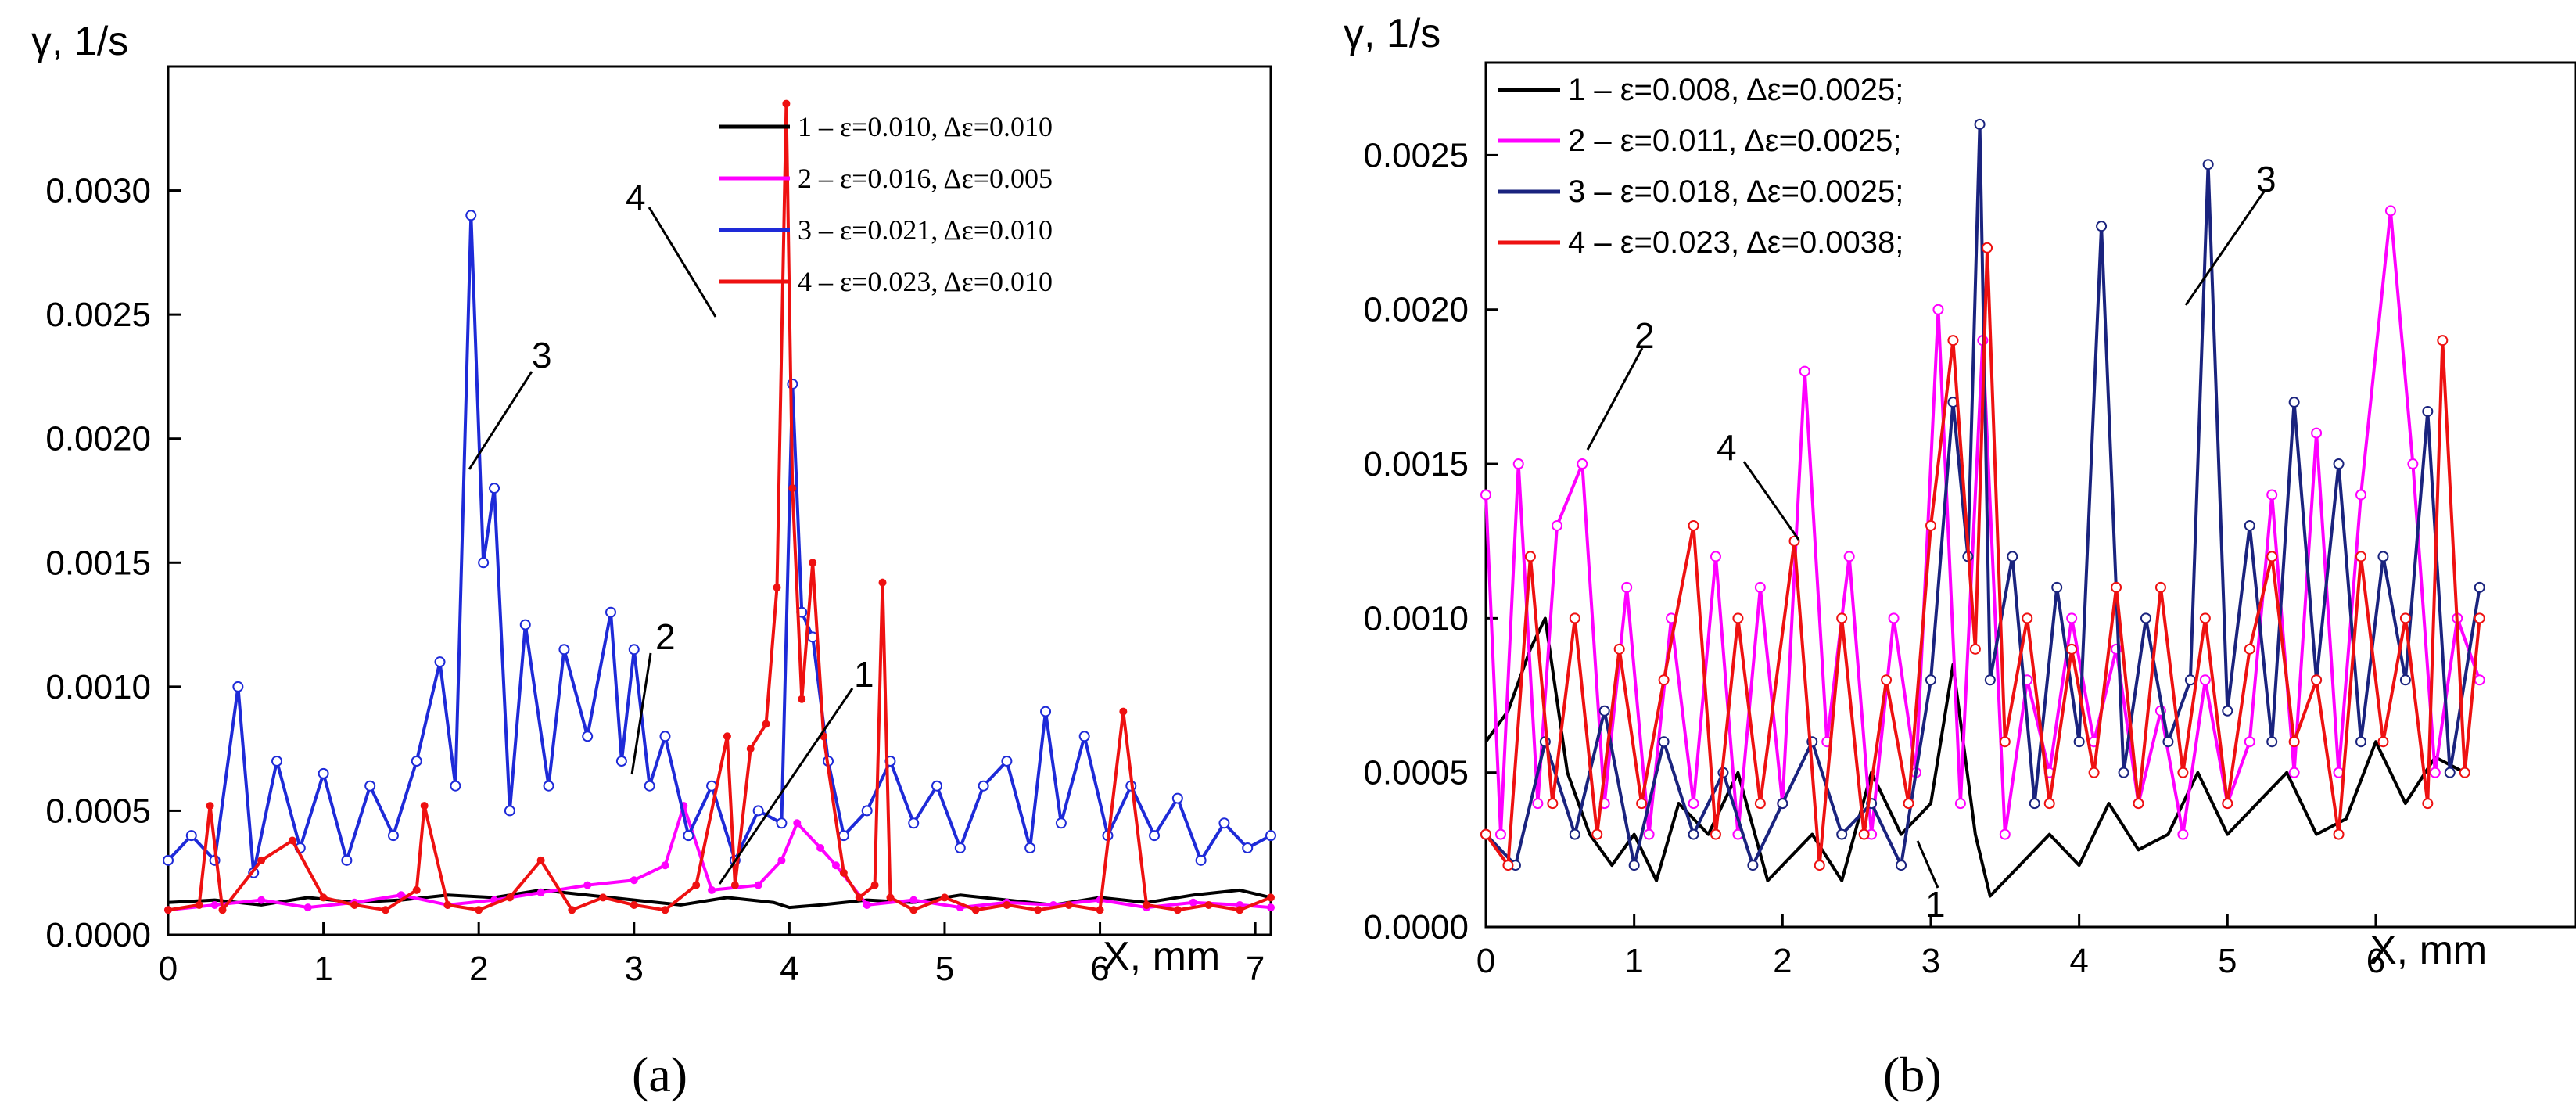 The image size is (2576, 1110). I want to click on x-tick-label-b: 3, so click(1930, 961).